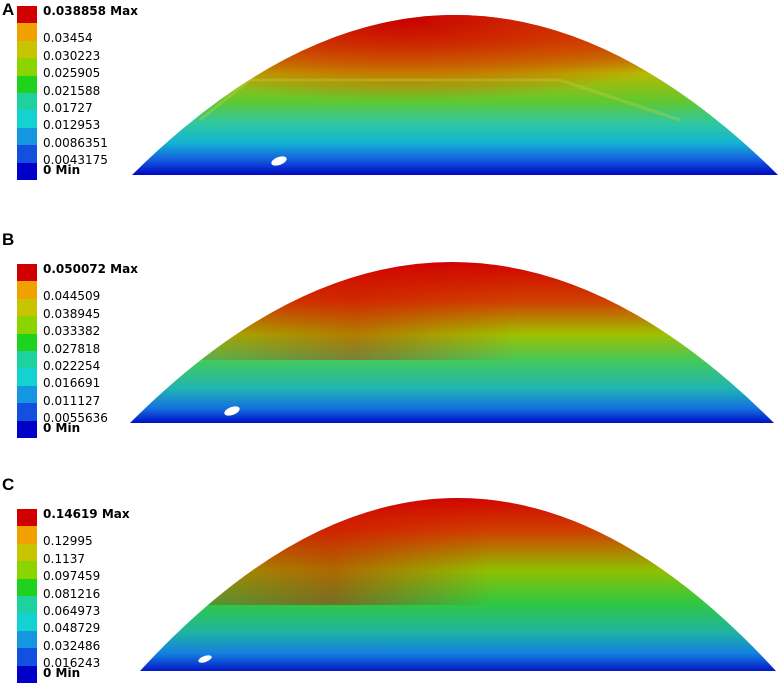 Image resolution: width=784 pixels, height=683 pixels. I want to click on legend-label: 0.016691, so click(72, 383).